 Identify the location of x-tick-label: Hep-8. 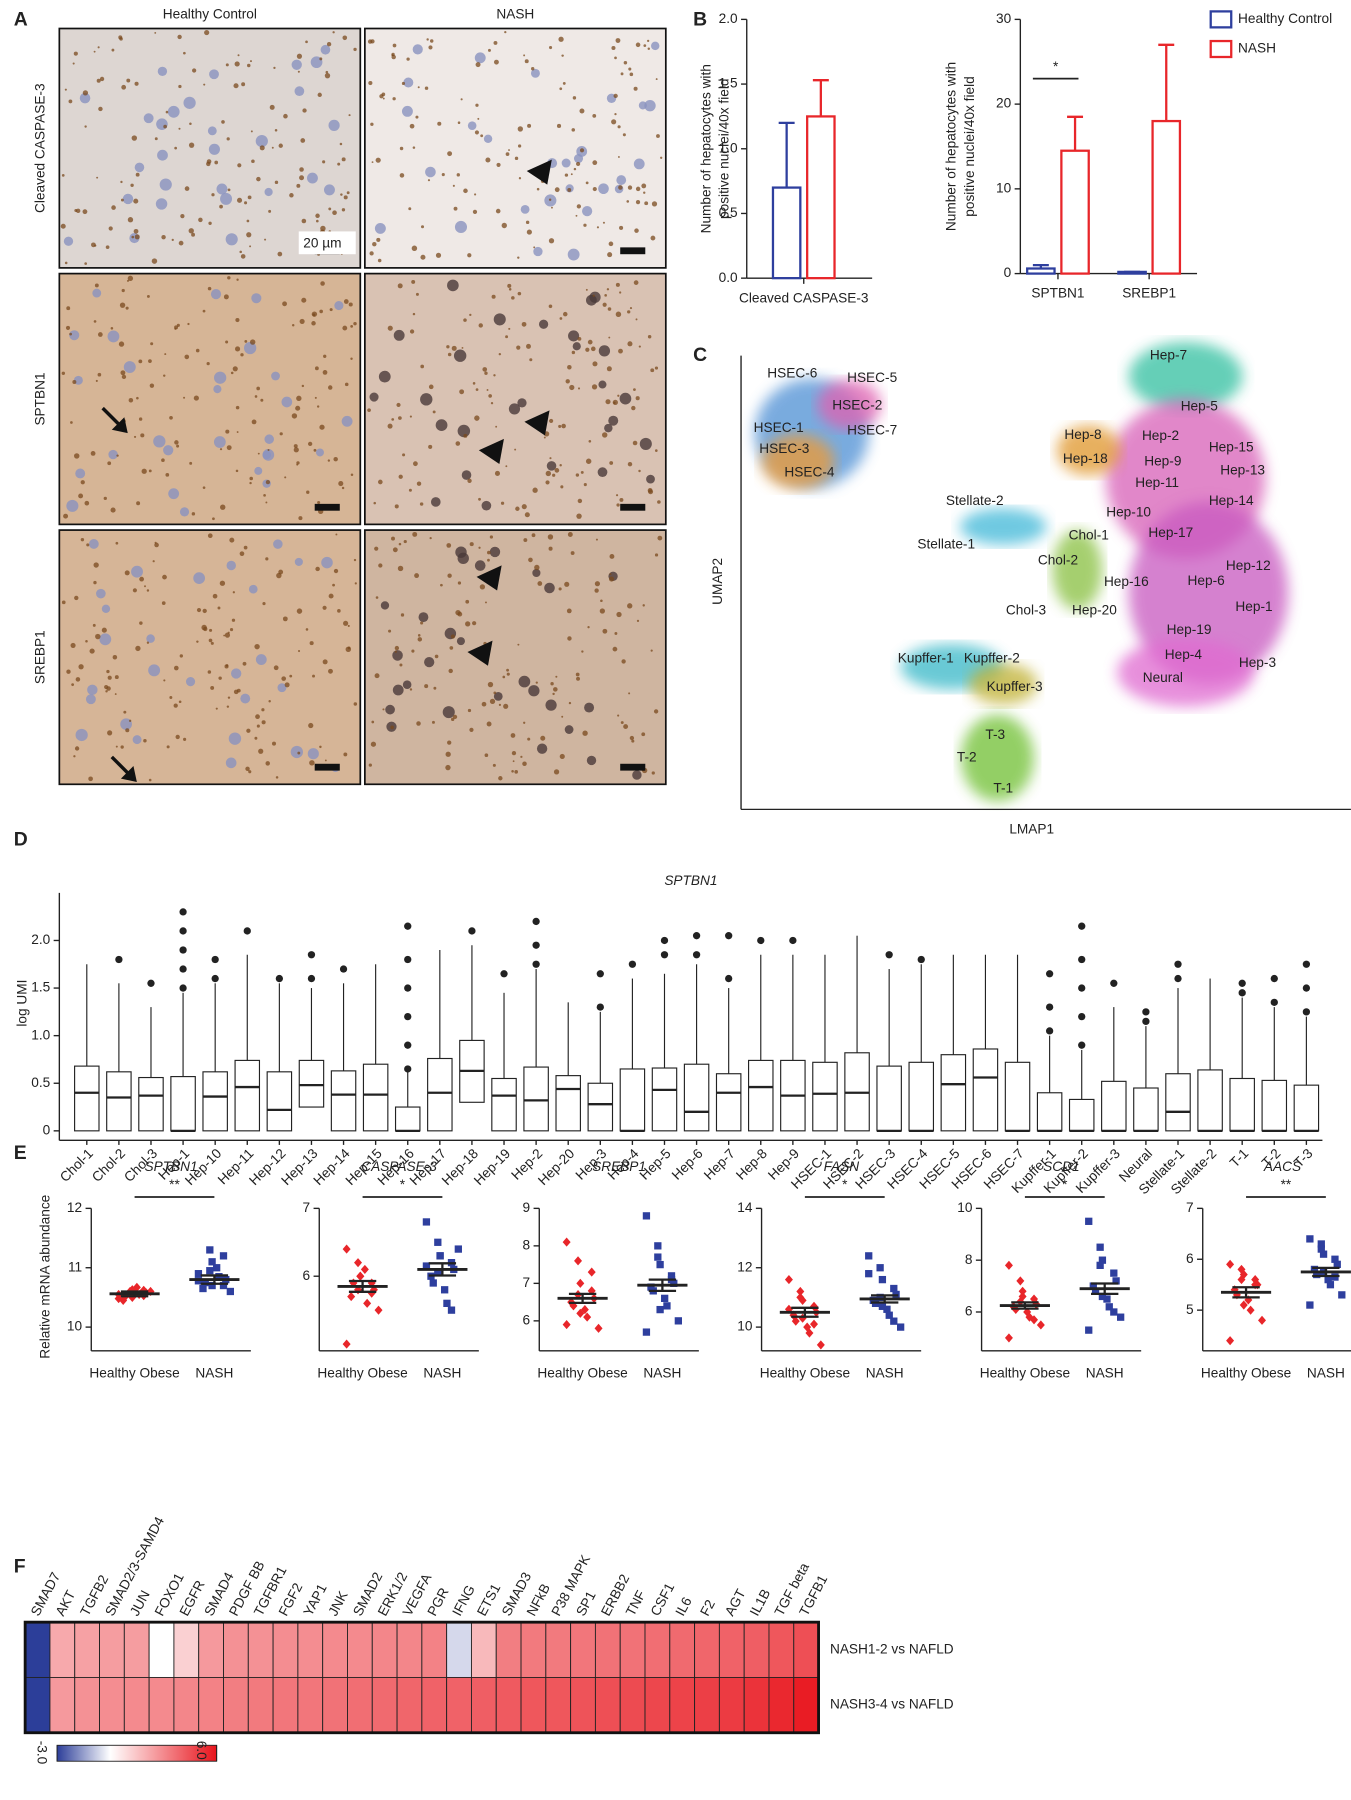
(751, 1164).